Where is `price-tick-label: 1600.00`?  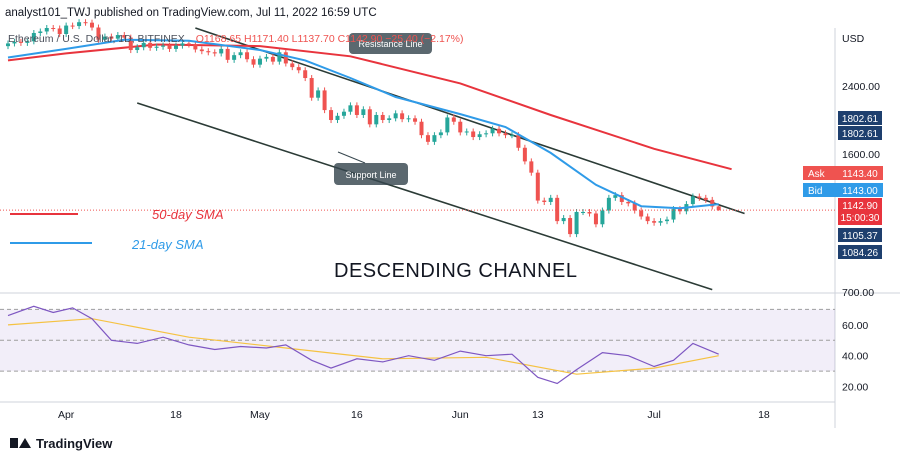 price-tick-label: 1600.00 is located at coordinates (861, 155).